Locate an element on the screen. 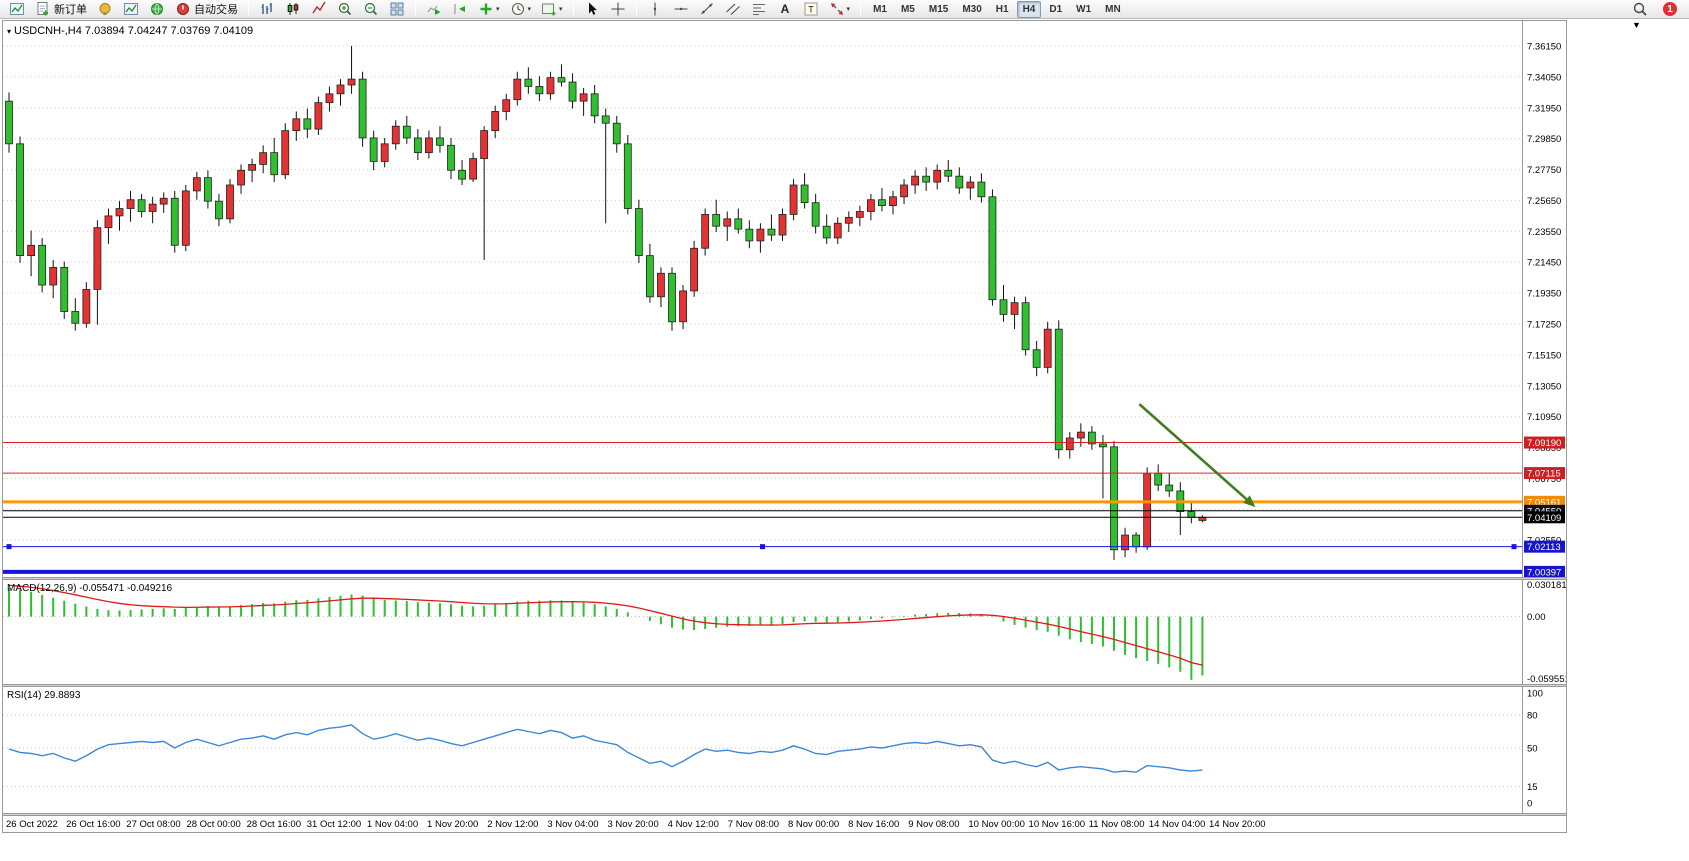 This screenshot has height=861, width=1689. macd-histogram is located at coordinates (606, 633).